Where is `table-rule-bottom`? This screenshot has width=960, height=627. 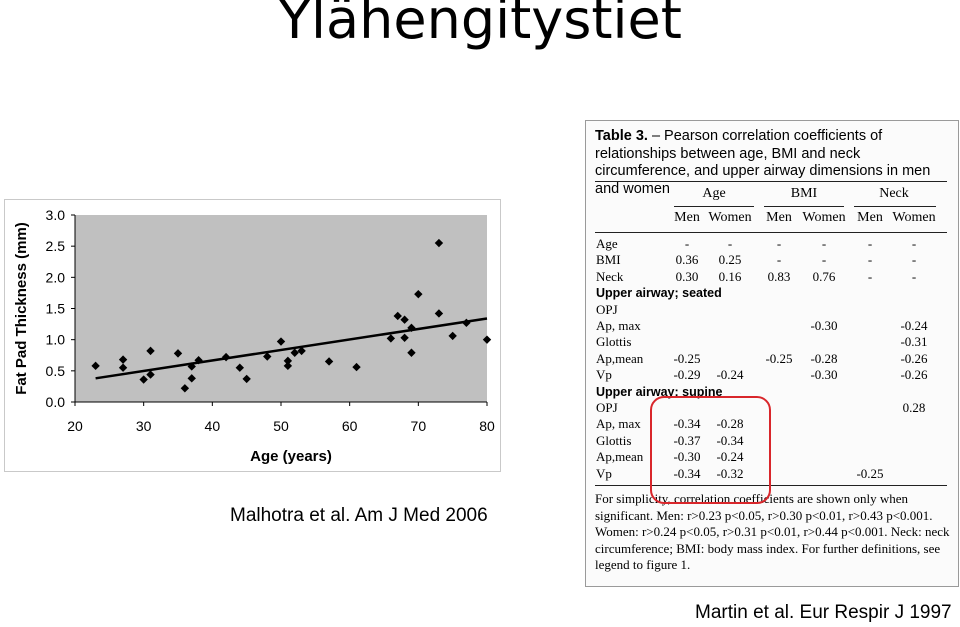 table-rule-bottom is located at coordinates (771, 485).